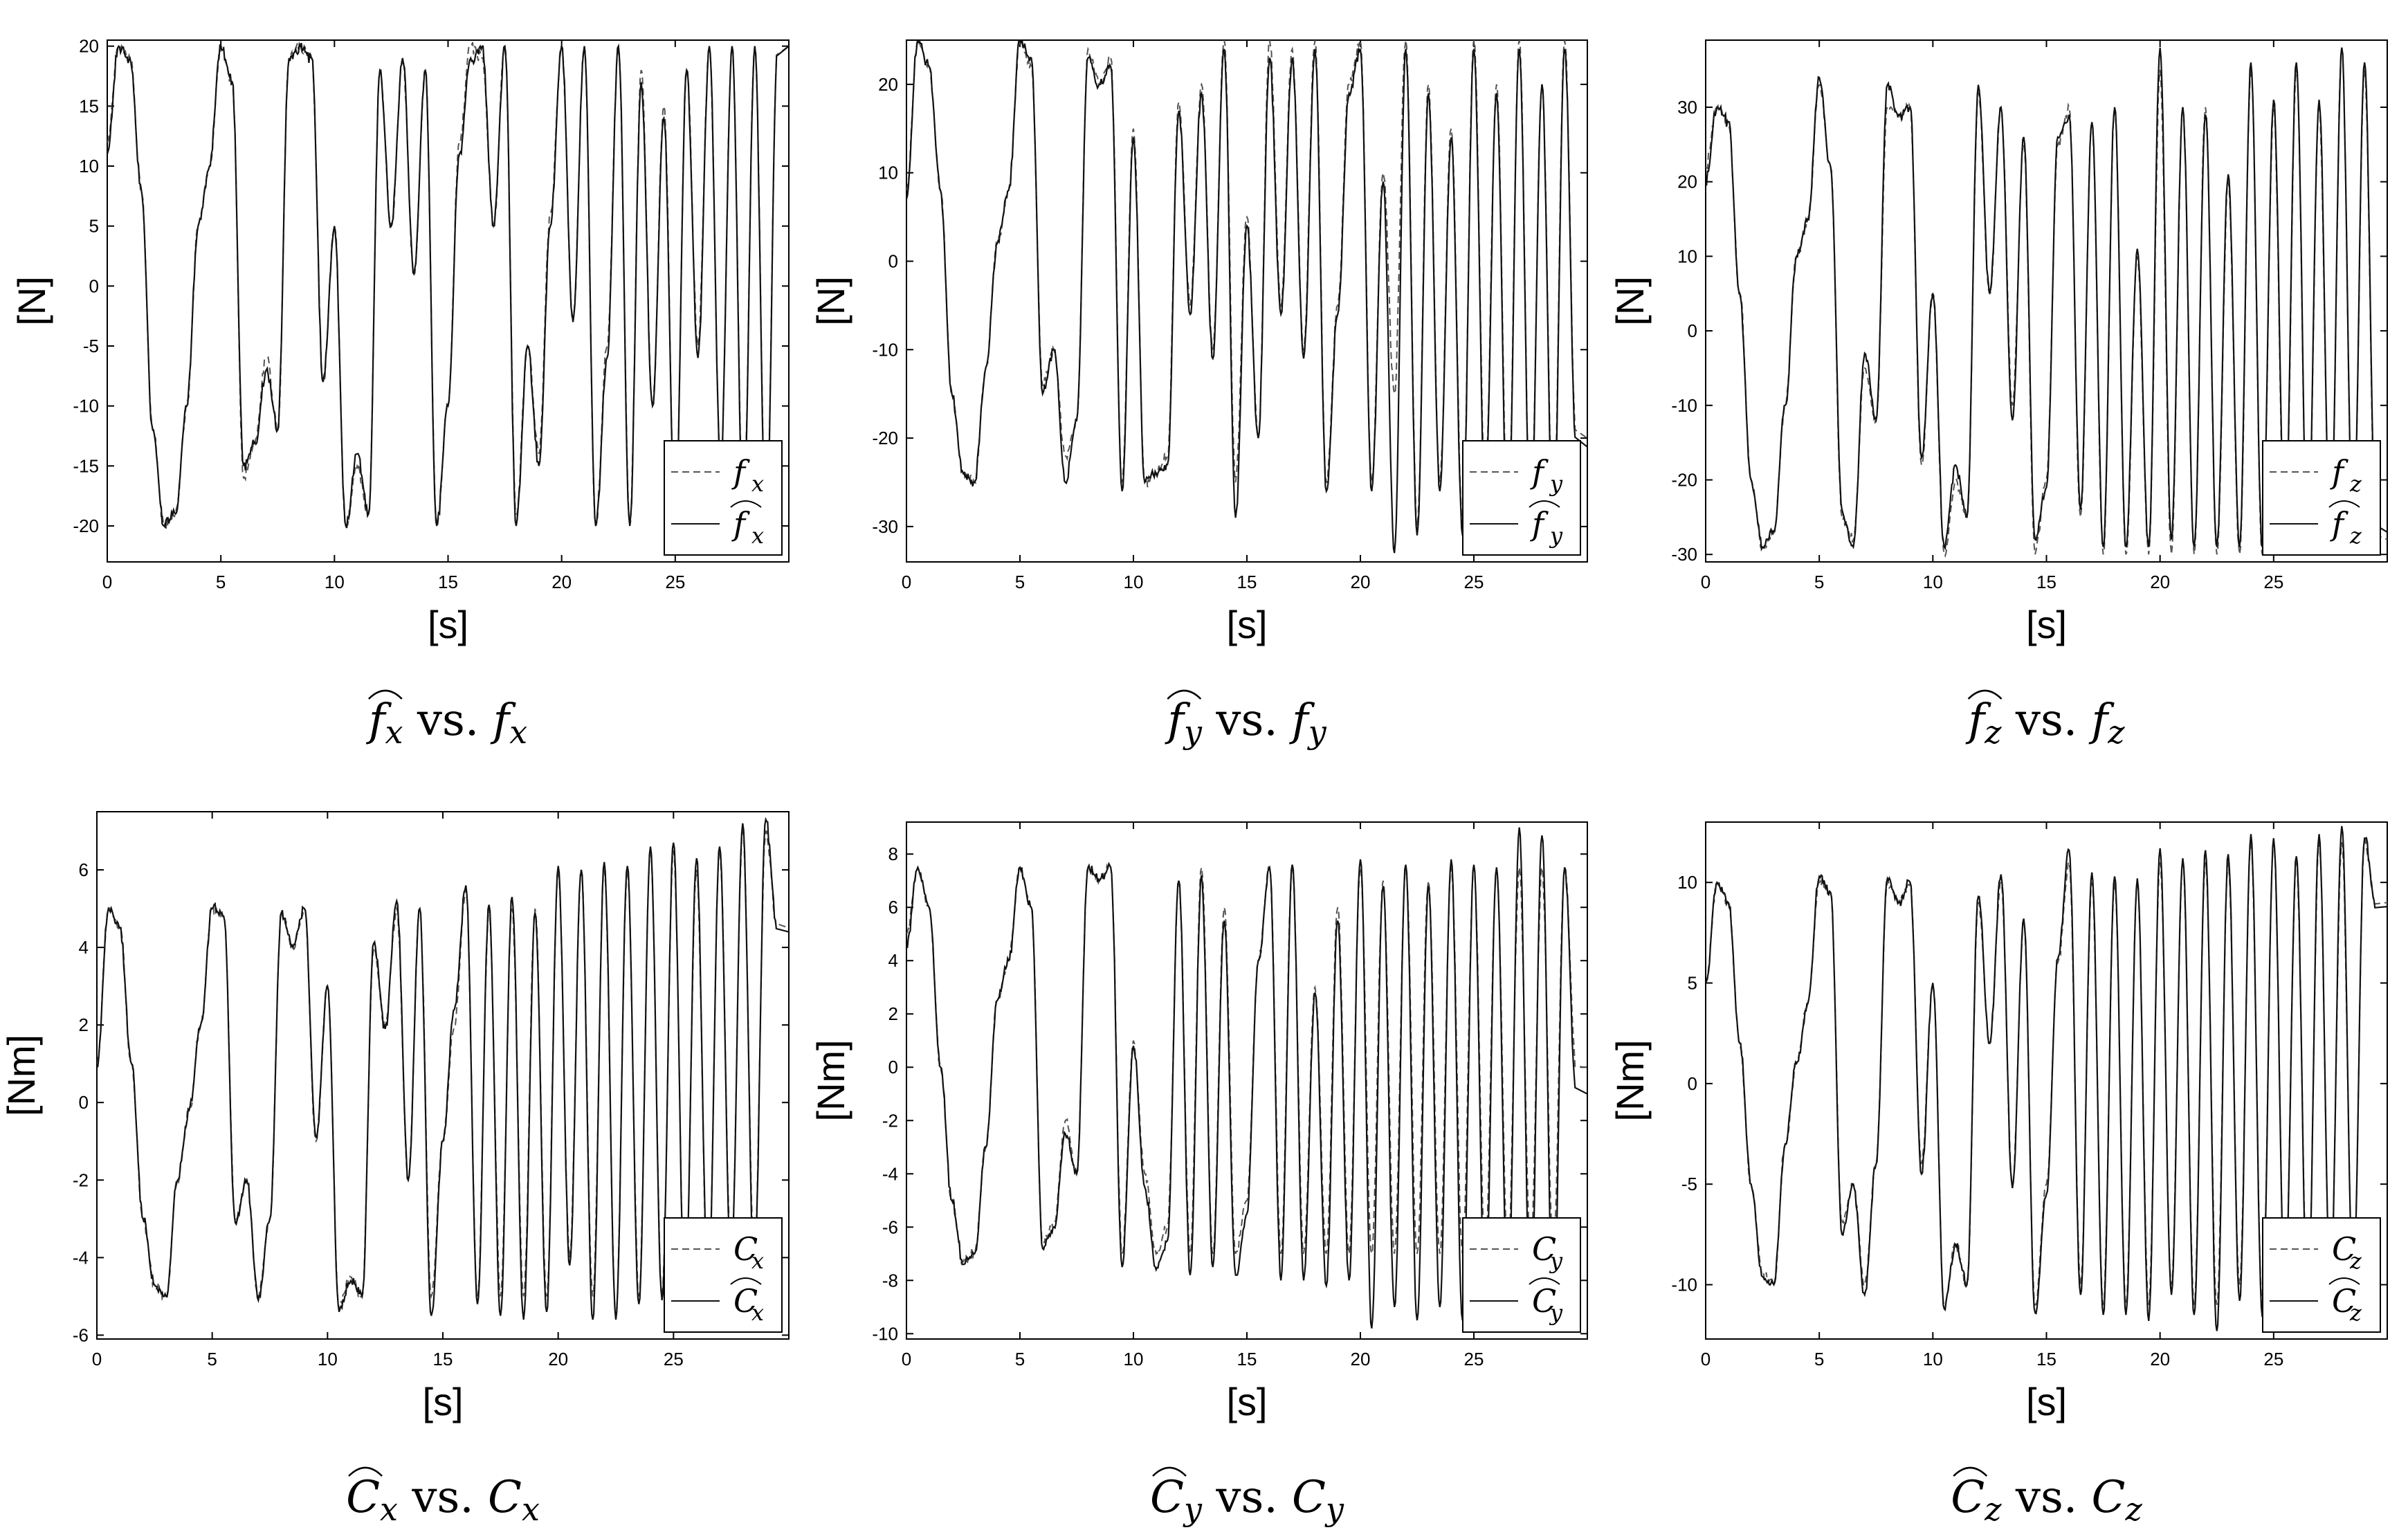 The image size is (2408, 1539). Describe the element at coordinates (86, 465) in the screenshot. I see `y-tick-label: -15` at that location.